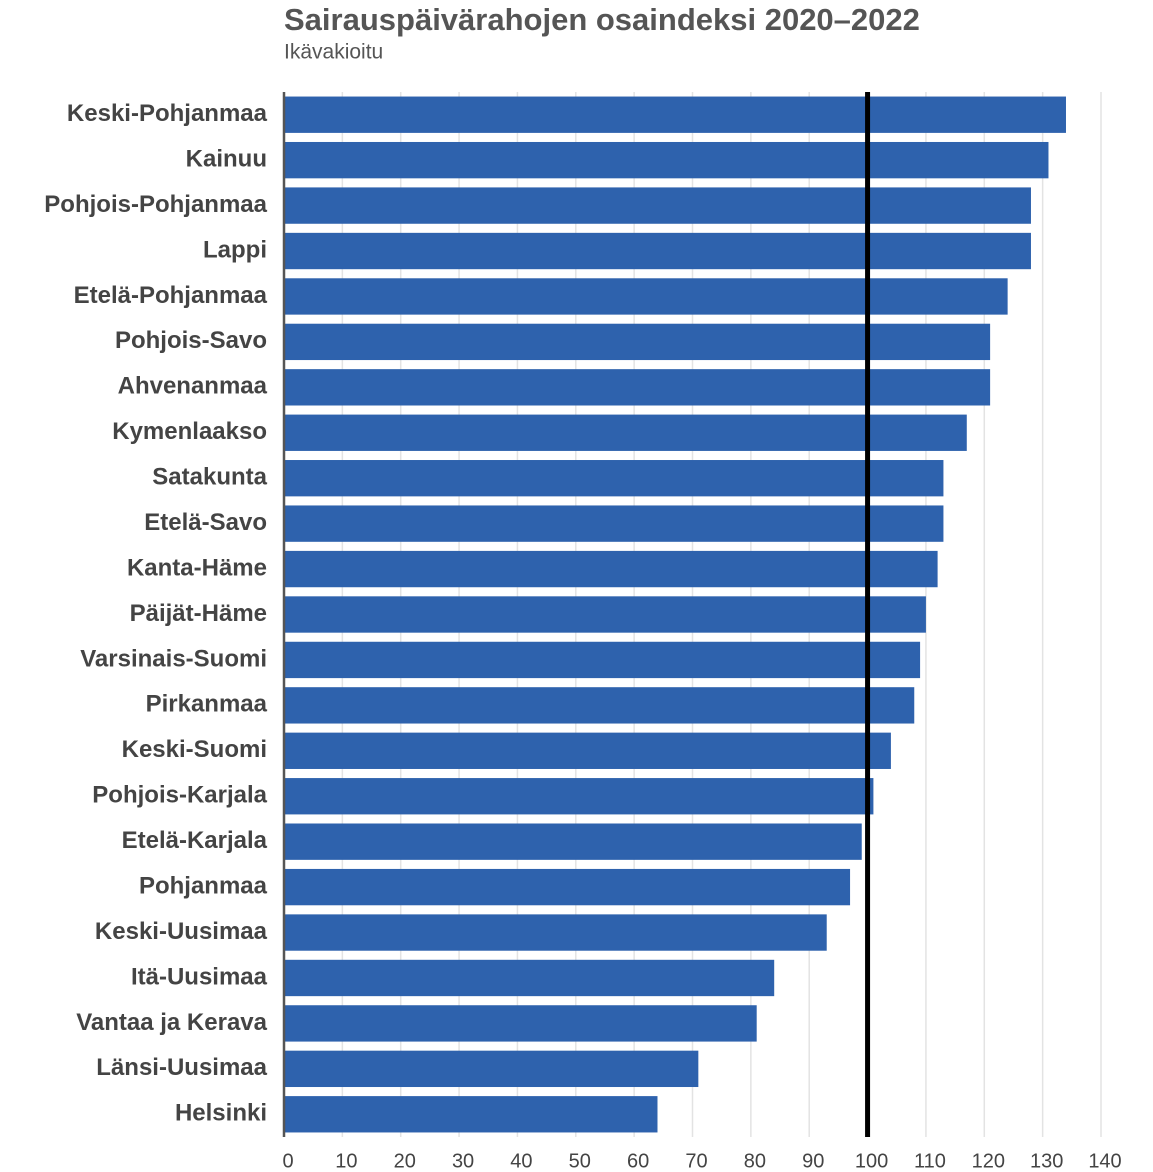  What do you see at coordinates (1046, 1161) in the screenshot?
I see `x-tick-label: 130` at bounding box center [1046, 1161].